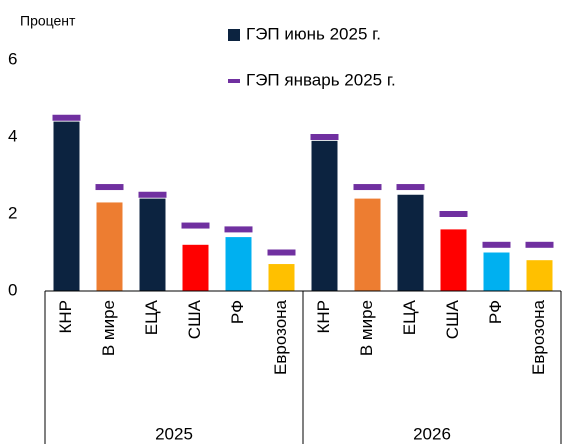  Describe the element at coordinates (432, 433) in the screenshot. I see `group-label: 2026` at that location.